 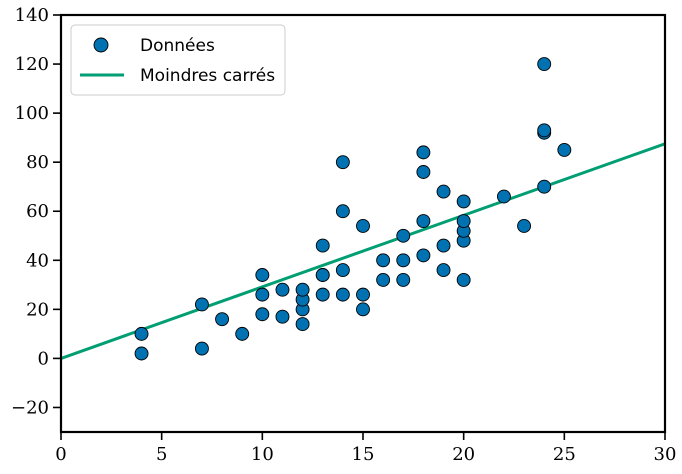 I want to click on x-axis-ticks: 0 5 10 15 20 25 30, so click(x=365, y=448).